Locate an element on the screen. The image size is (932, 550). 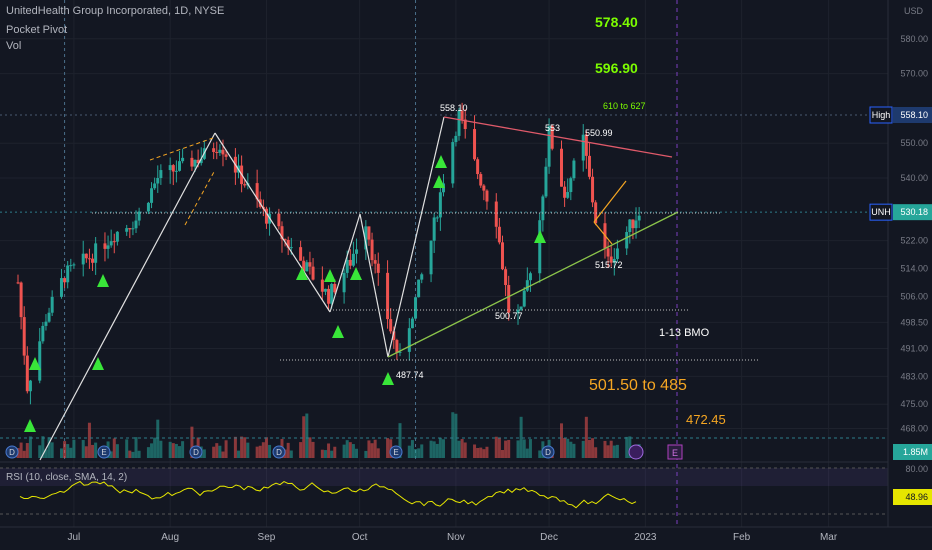
target-578: 578.40 is located at coordinates (616, 22).